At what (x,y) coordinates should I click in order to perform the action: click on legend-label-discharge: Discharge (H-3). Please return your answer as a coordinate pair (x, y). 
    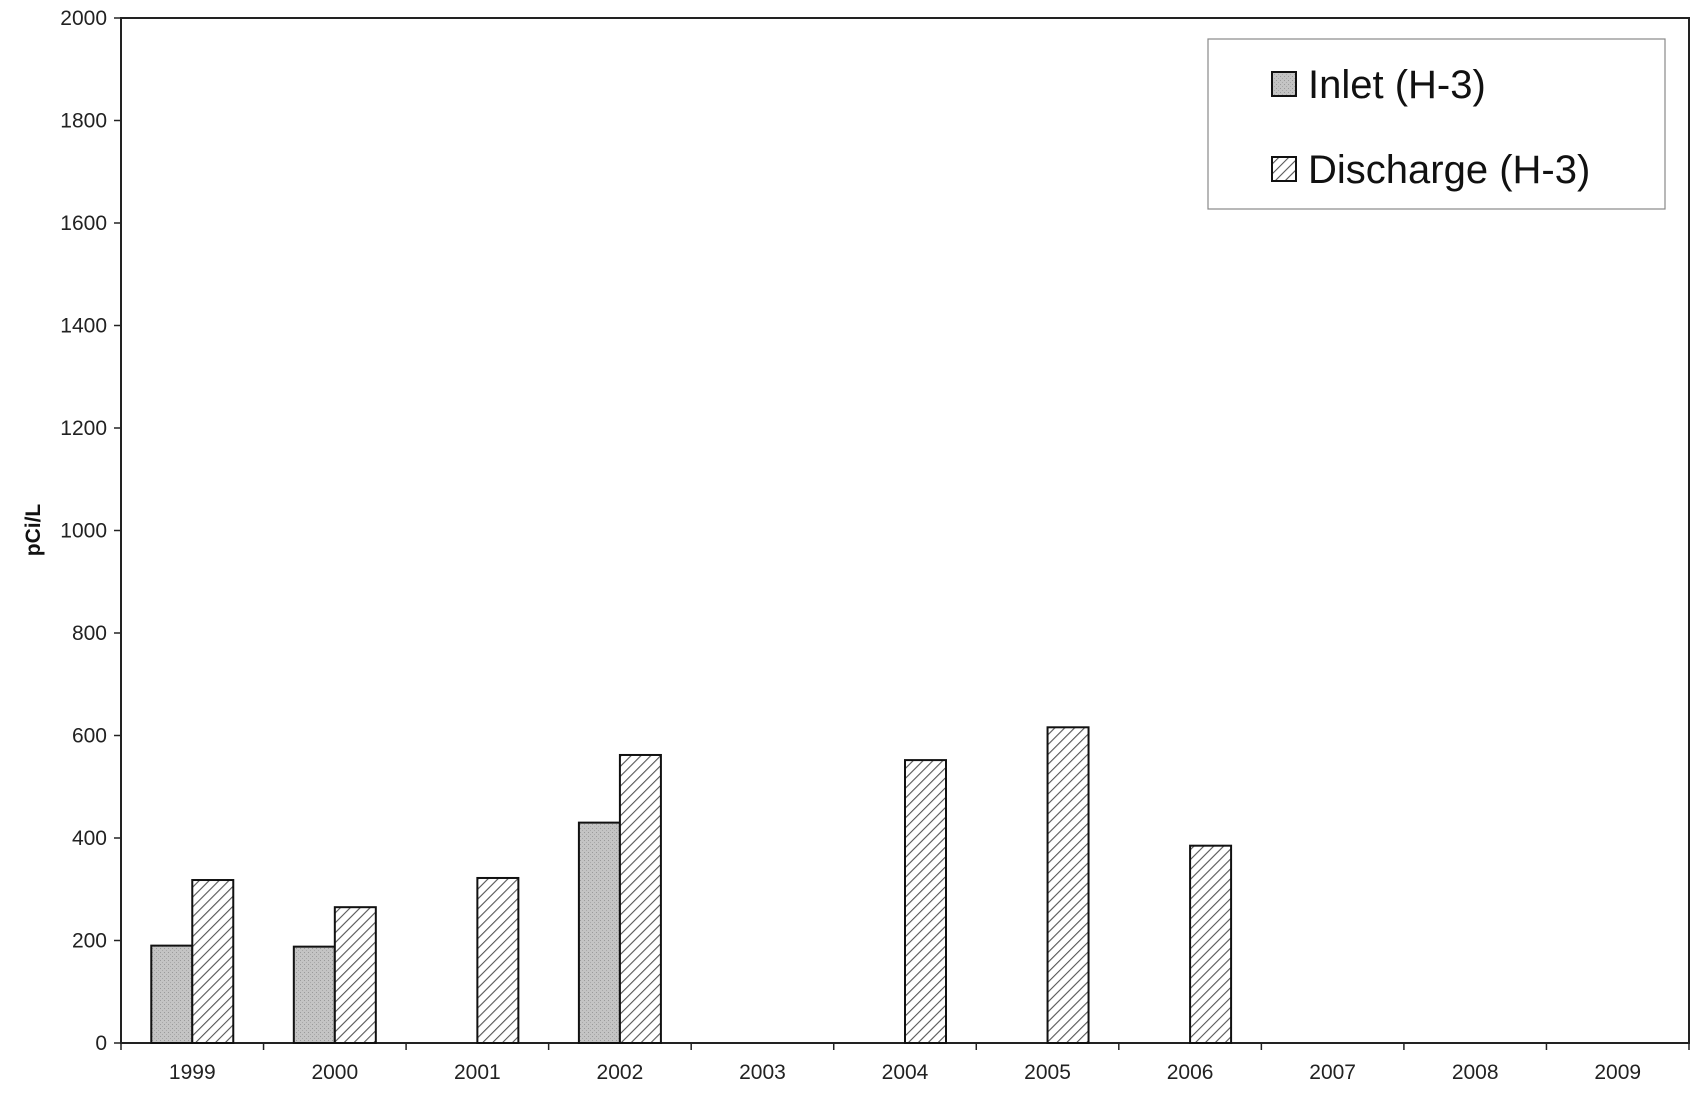
    Looking at the image, I should click on (1449, 170).